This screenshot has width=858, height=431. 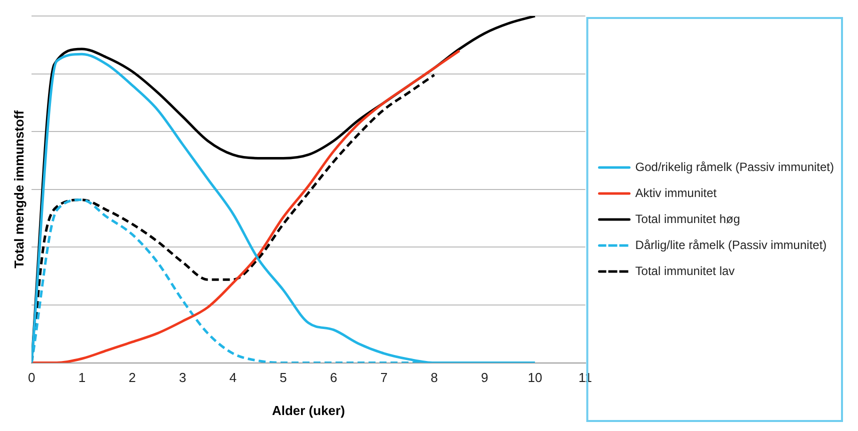 I want to click on x-tick-label: 3, so click(x=182, y=378).